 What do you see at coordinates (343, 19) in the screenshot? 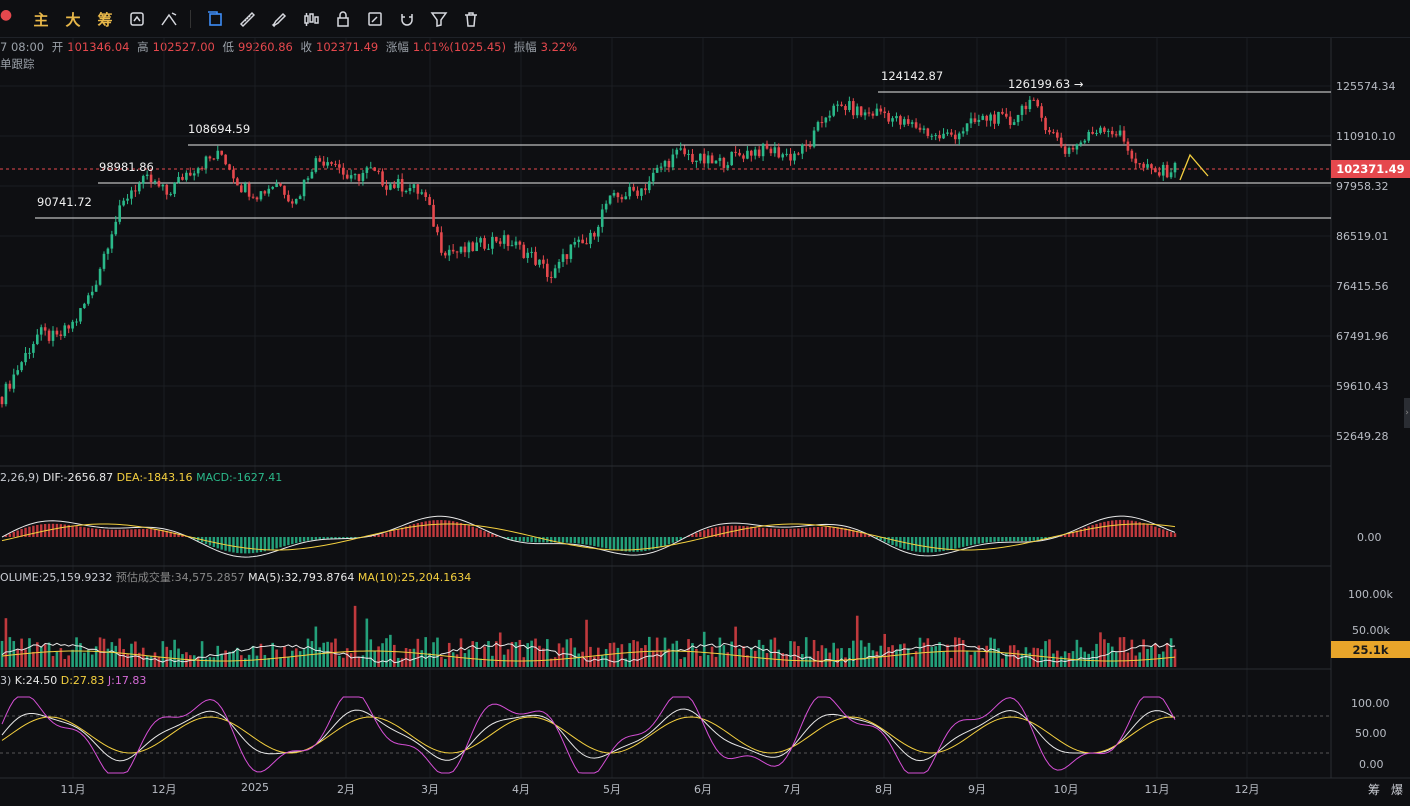
I see `lock-icon` at bounding box center [343, 19].